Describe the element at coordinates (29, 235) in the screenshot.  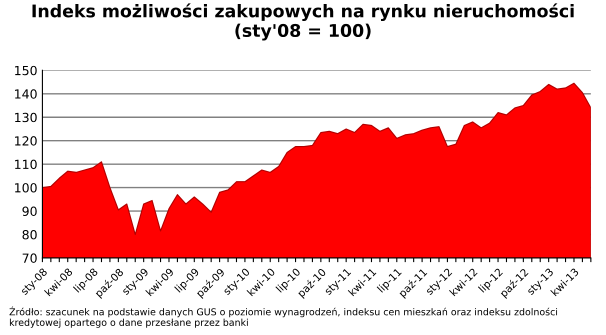
I see `y-tick-label: 80` at that location.